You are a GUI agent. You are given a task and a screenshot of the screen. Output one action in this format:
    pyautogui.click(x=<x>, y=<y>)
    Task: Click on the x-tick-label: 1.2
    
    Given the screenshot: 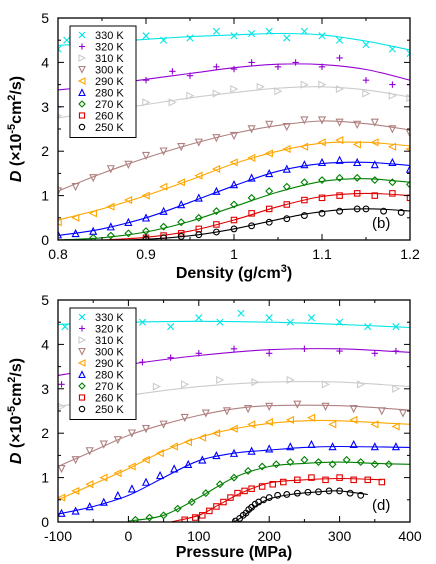 What is the action you would take?
    pyautogui.click(x=410, y=254)
    